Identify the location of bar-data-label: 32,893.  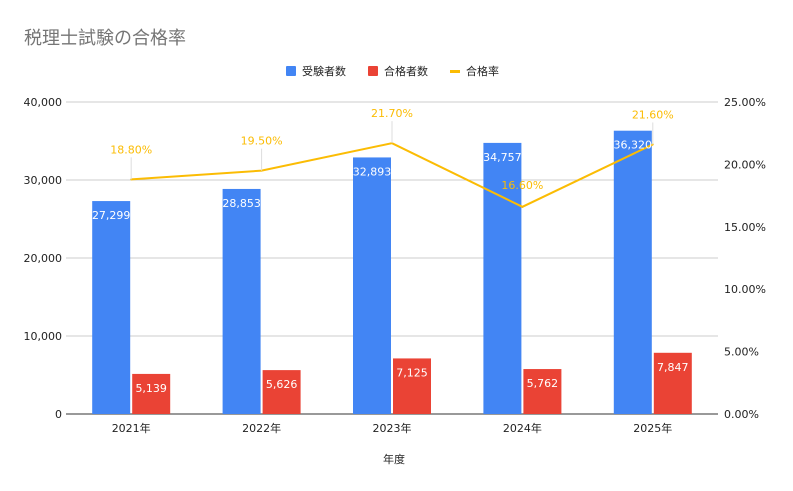
(372, 171).